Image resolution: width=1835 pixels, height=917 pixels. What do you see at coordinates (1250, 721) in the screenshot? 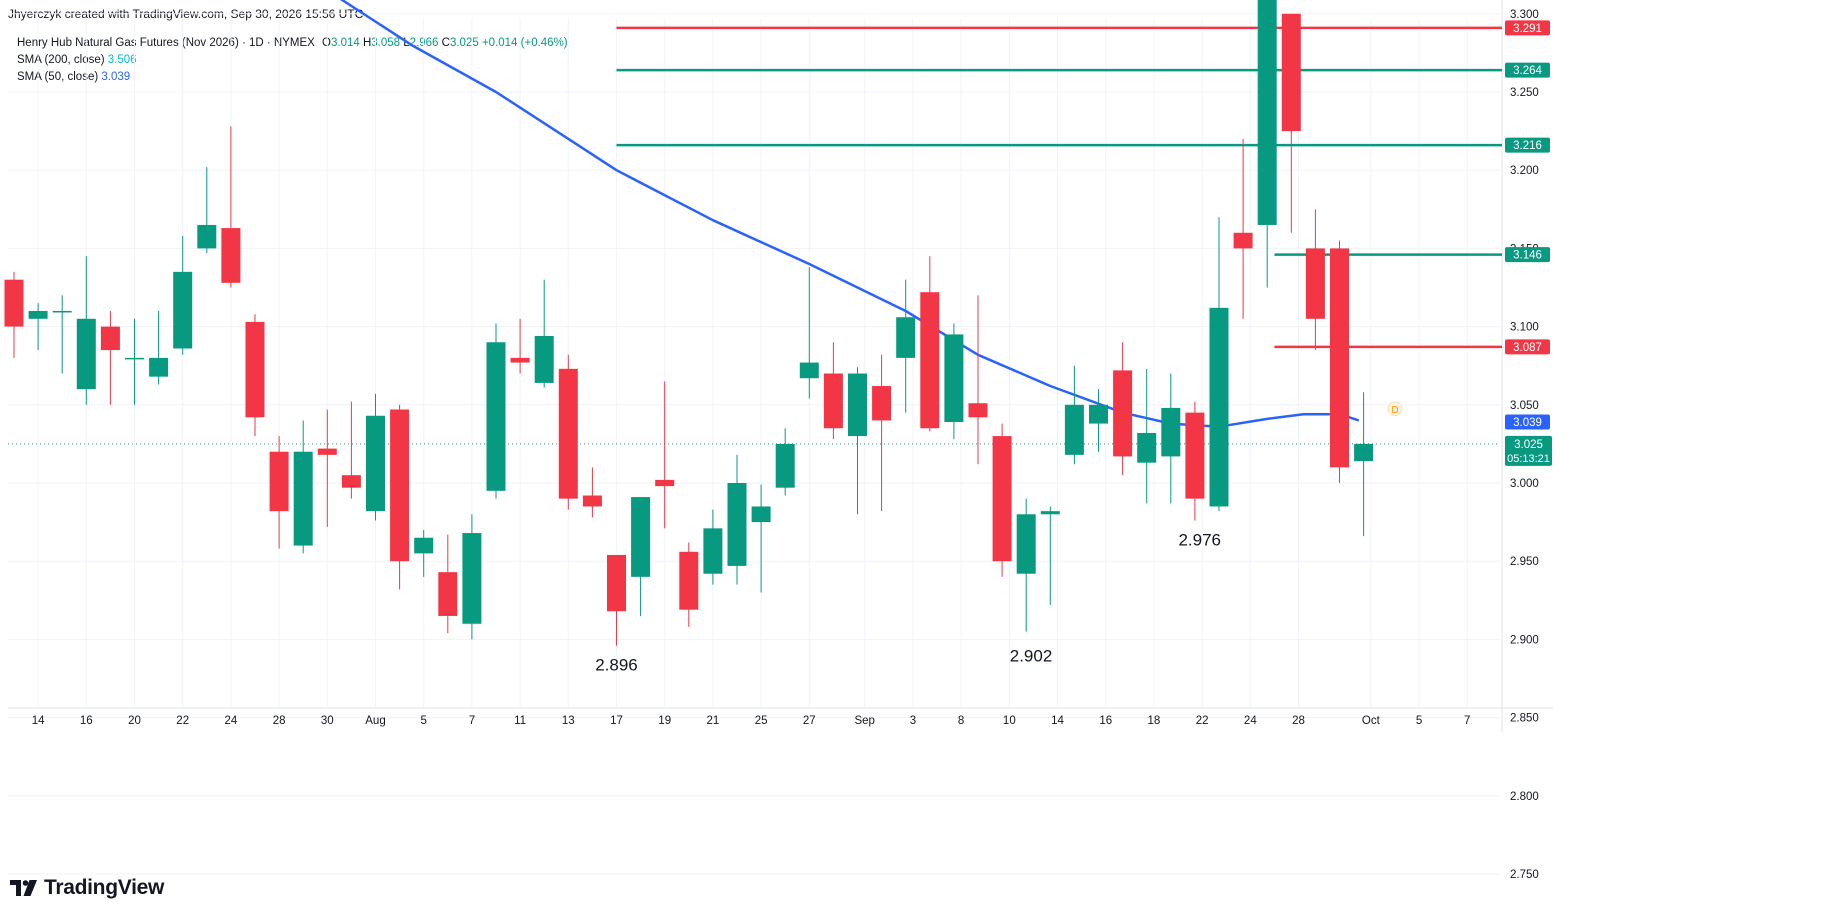
I see `time-tick-label: 24` at bounding box center [1250, 721].